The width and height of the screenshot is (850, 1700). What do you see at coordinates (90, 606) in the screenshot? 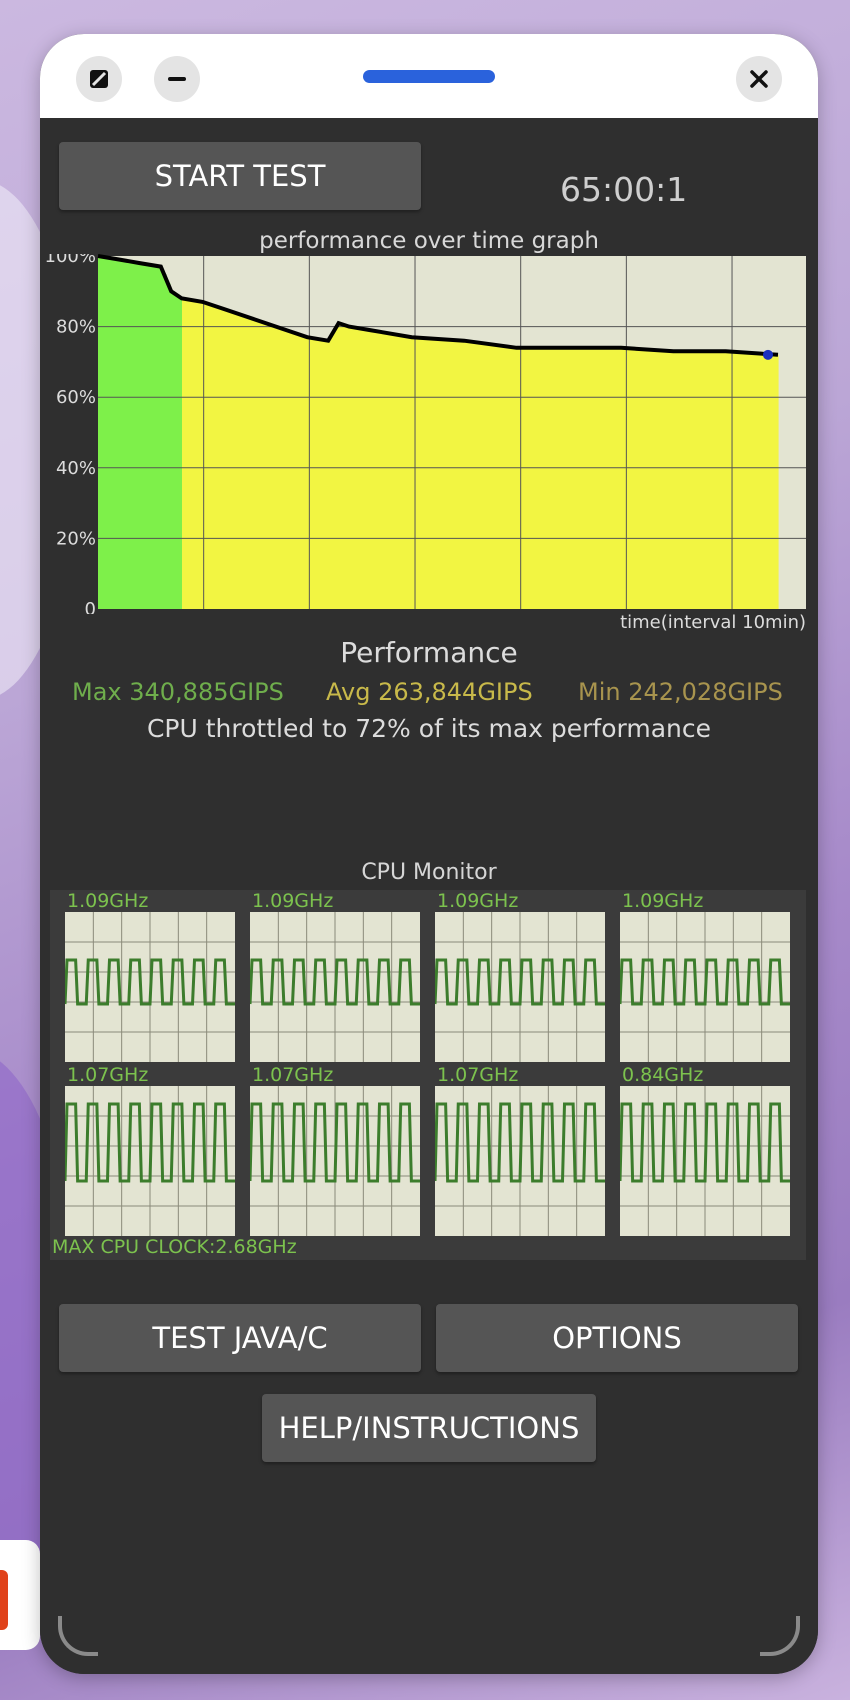
I see `y-tick-label: 0` at bounding box center [90, 606].